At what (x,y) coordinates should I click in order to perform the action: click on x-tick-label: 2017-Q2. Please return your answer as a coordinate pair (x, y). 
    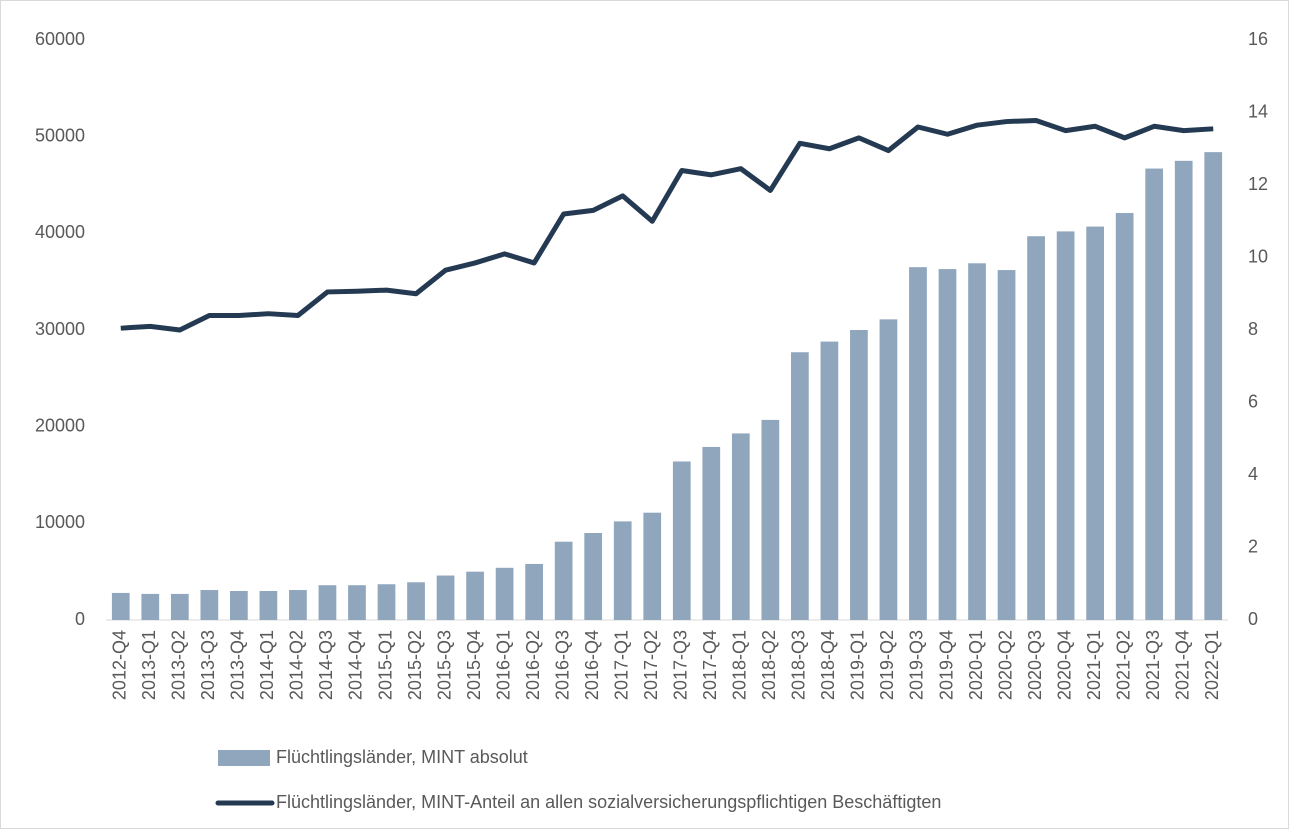
    Looking at the image, I should click on (651, 665).